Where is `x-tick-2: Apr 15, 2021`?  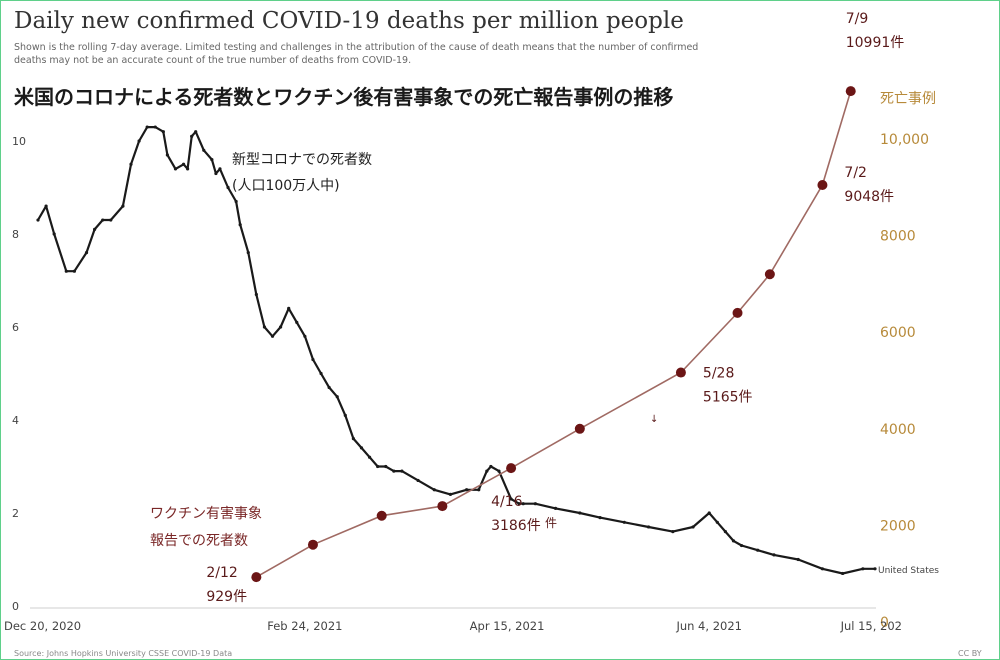
x-tick-2: Apr 15, 2021 is located at coordinates (507, 626).